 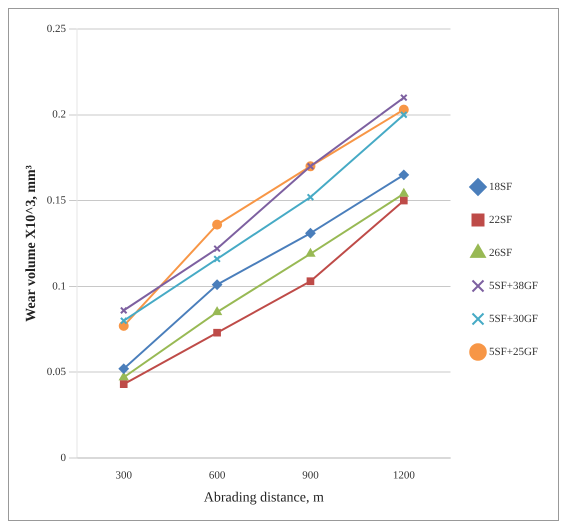 I want to click on x-tick-label: 1200, so click(x=404, y=475).